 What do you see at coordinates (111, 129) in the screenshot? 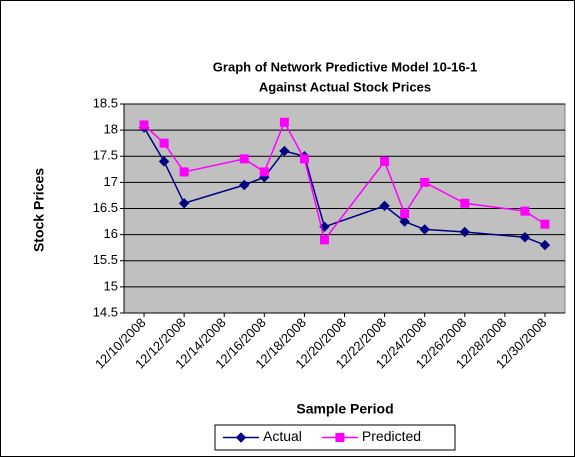
I see `y-tick-label: 18` at bounding box center [111, 129].